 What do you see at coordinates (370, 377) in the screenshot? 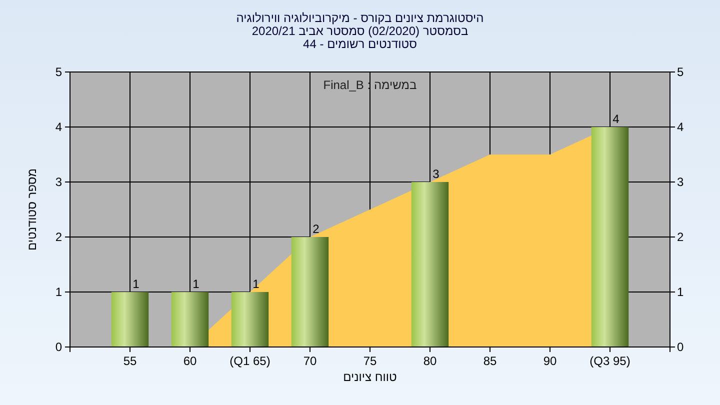
I see `x-axis-title: טווח ציונים` at bounding box center [370, 377].